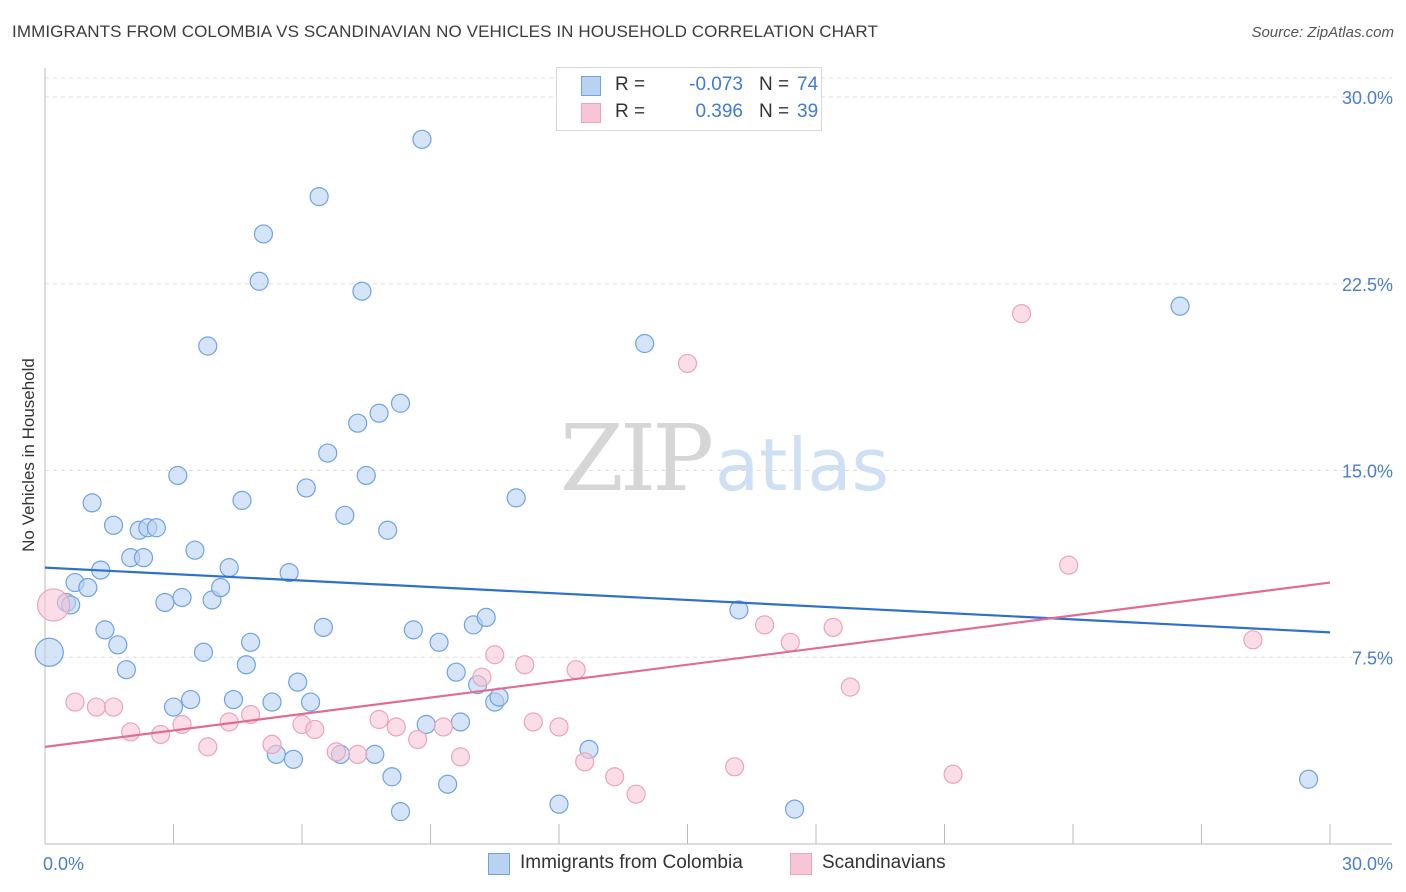  I want to click on legend-swatch-colombia, so click(591, 86).